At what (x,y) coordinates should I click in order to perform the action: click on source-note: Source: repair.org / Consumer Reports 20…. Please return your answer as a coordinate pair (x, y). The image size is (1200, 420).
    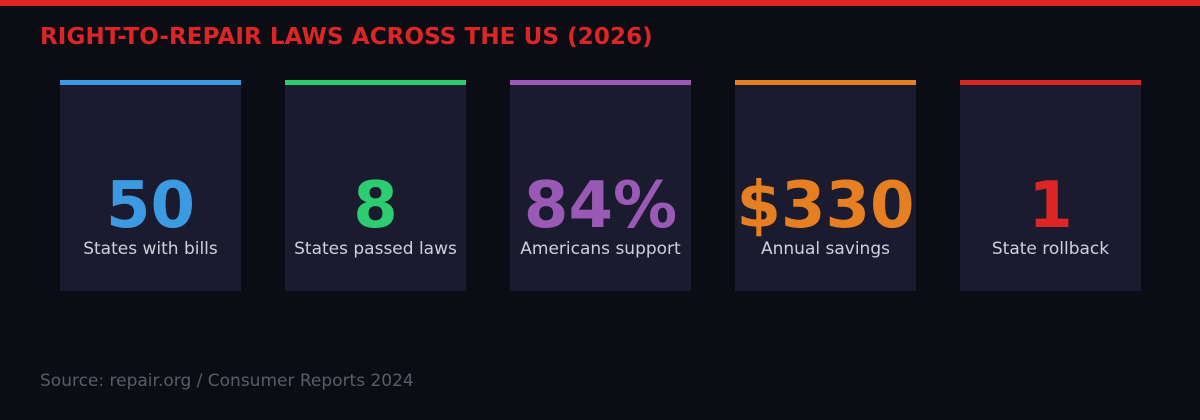
    Looking at the image, I should click on (227, 381).